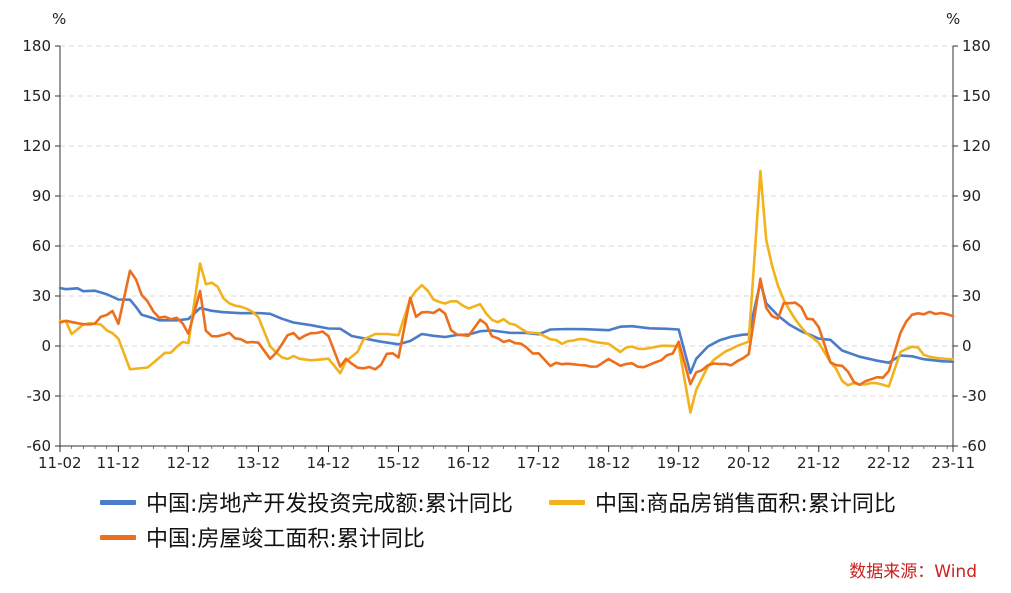 The width and height of the screenshot is (1011, 593). Describe the element at coordinates (889, 463) in the screenshot. I see `x-tick-label: 22-12` at that location.